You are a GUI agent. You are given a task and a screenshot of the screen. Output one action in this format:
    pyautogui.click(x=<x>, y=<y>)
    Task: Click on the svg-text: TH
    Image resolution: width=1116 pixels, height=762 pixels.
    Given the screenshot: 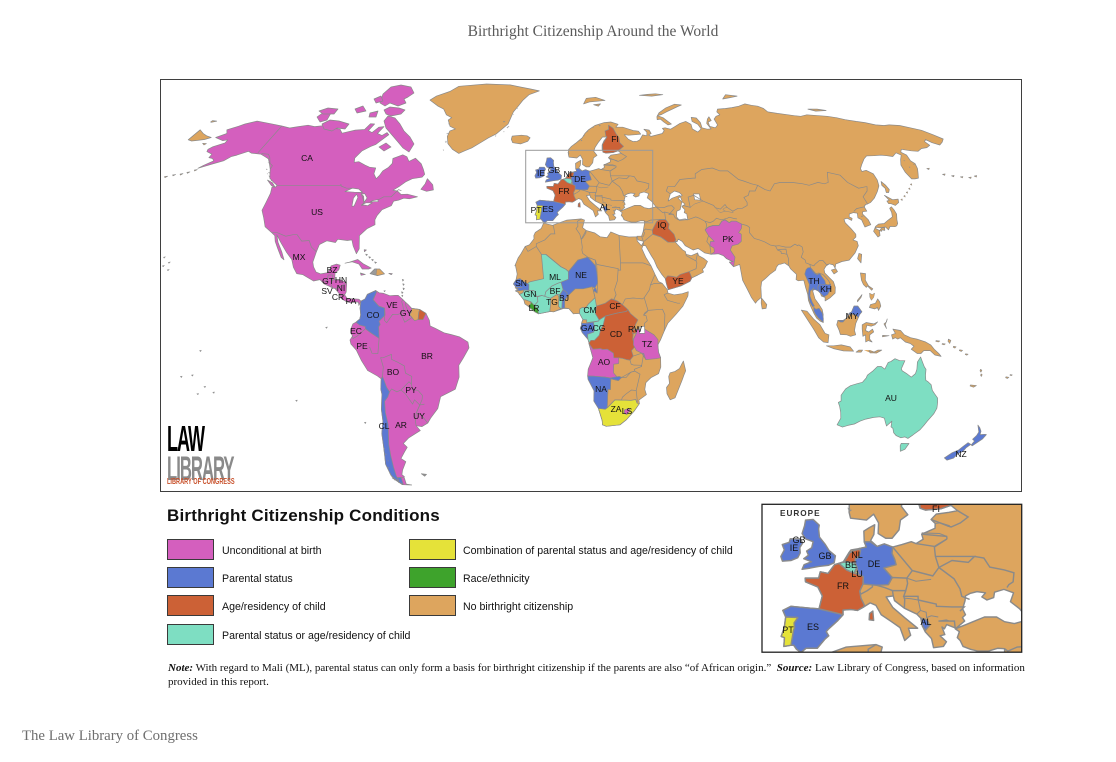 What is the action you would take?
    pyautogui.click(x=813, y=281)
    